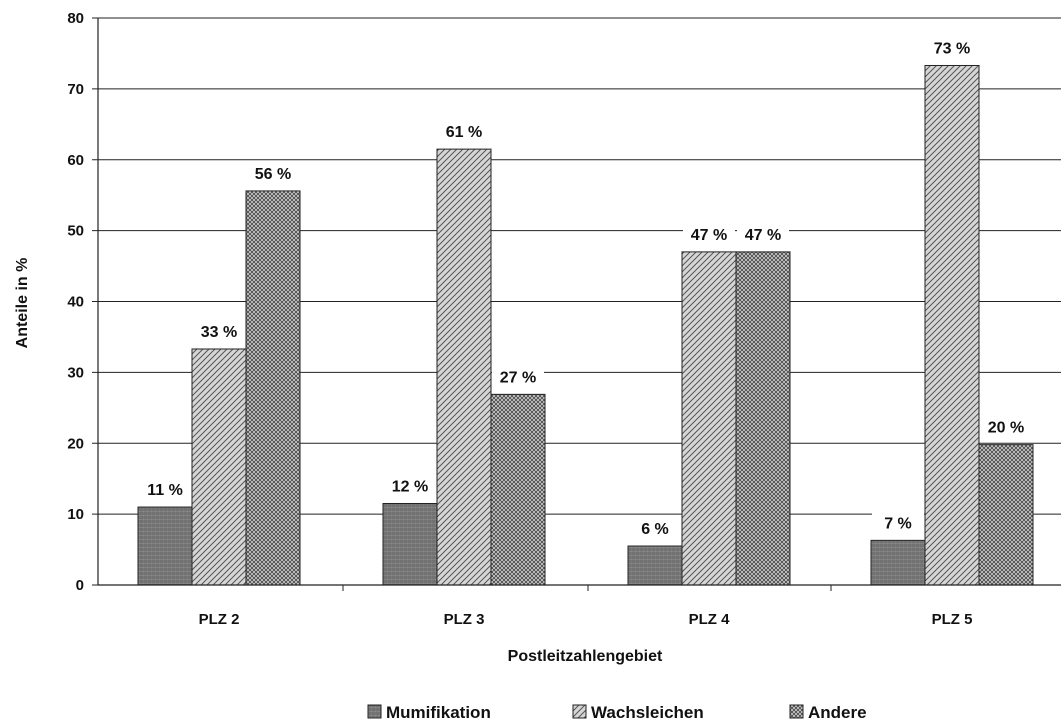  I want to click on x-category-label: PLZ 2, so click(219, 619).